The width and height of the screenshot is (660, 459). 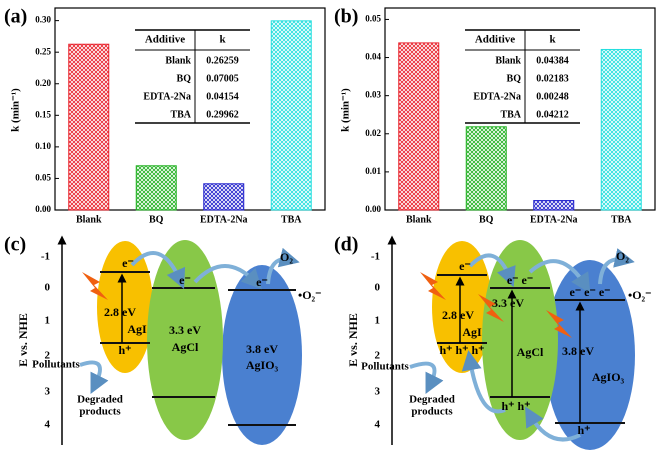 I want to click on table-cell: EDTA-2Na, so click(x=497, y=96).